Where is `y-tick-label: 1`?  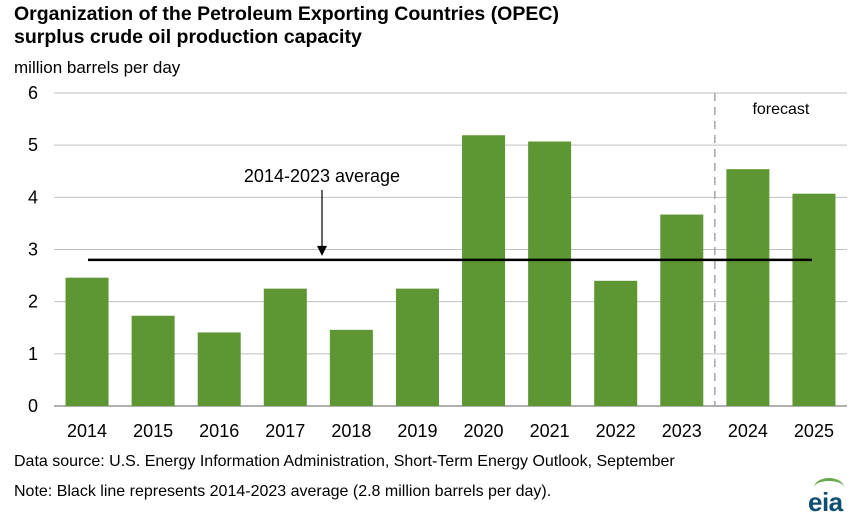 y-tick-label: 1 is located at coordinates (33, 354).